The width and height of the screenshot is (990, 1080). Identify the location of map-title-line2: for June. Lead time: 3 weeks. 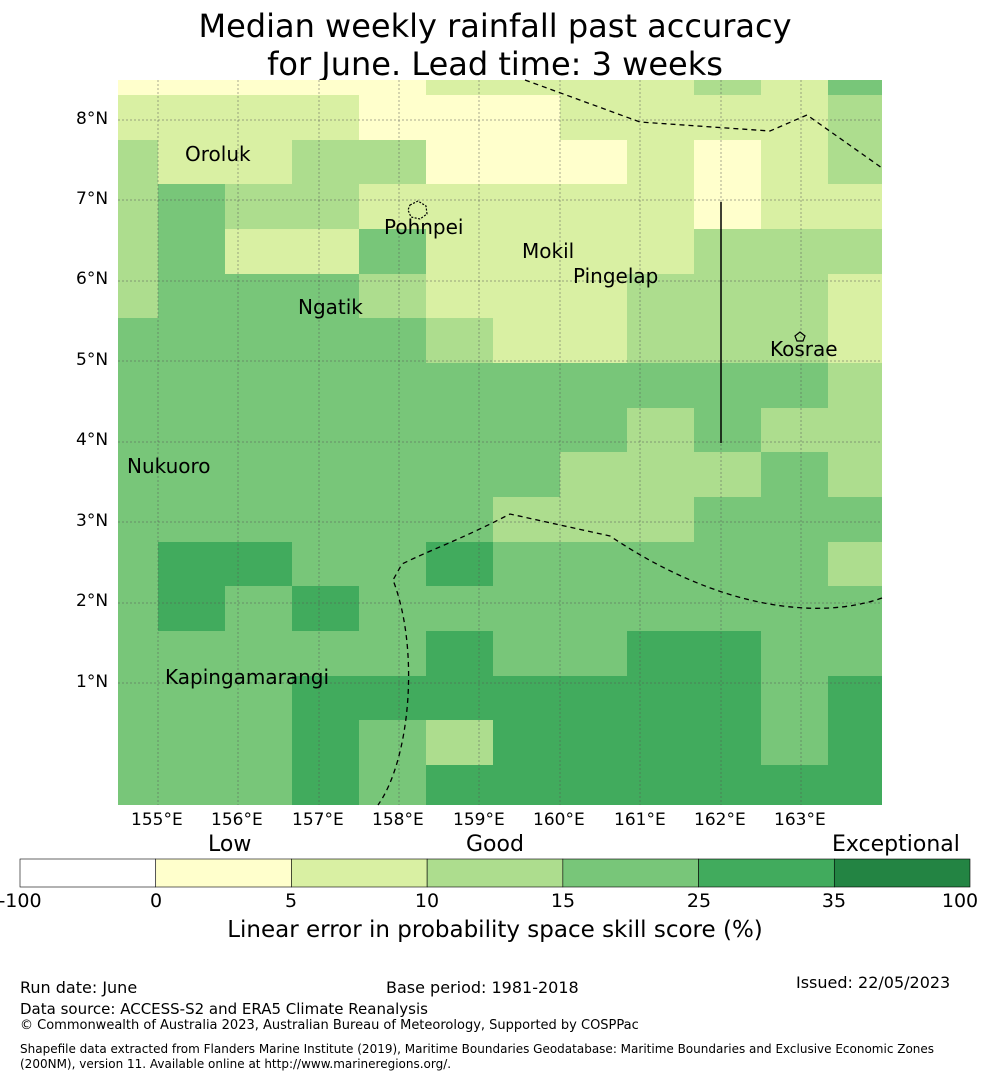
(495, 64).